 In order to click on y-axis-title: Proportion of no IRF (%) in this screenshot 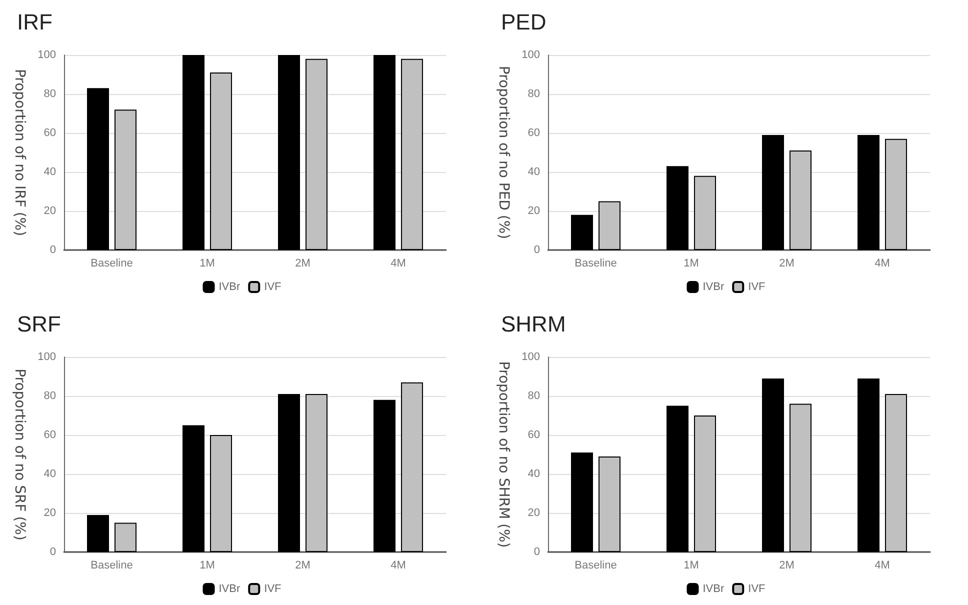, I will do `click(20, 152)`.